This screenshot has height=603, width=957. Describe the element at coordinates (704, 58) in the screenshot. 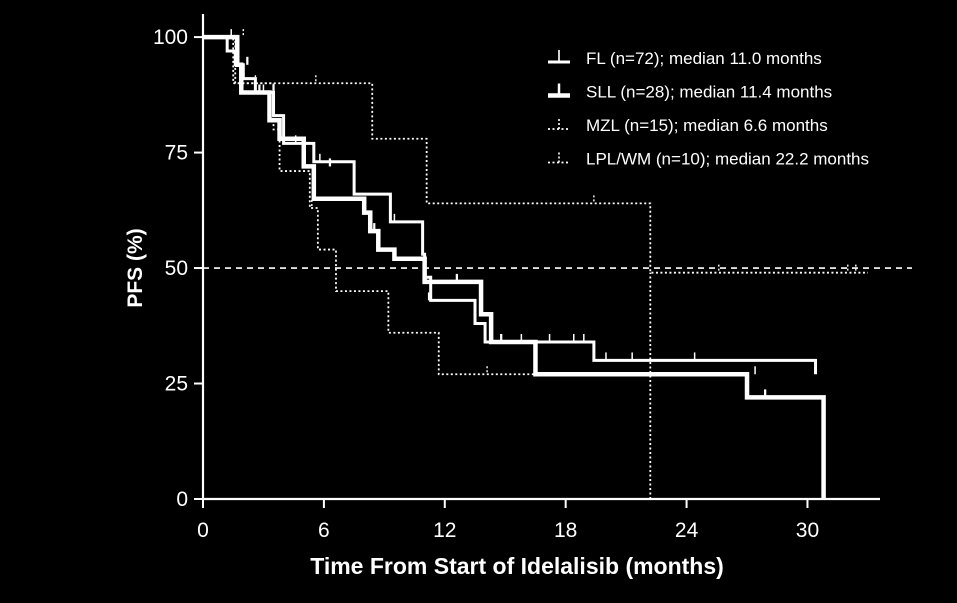

I see `legend-label: FL (n=72); median 11.0 months` at that location.